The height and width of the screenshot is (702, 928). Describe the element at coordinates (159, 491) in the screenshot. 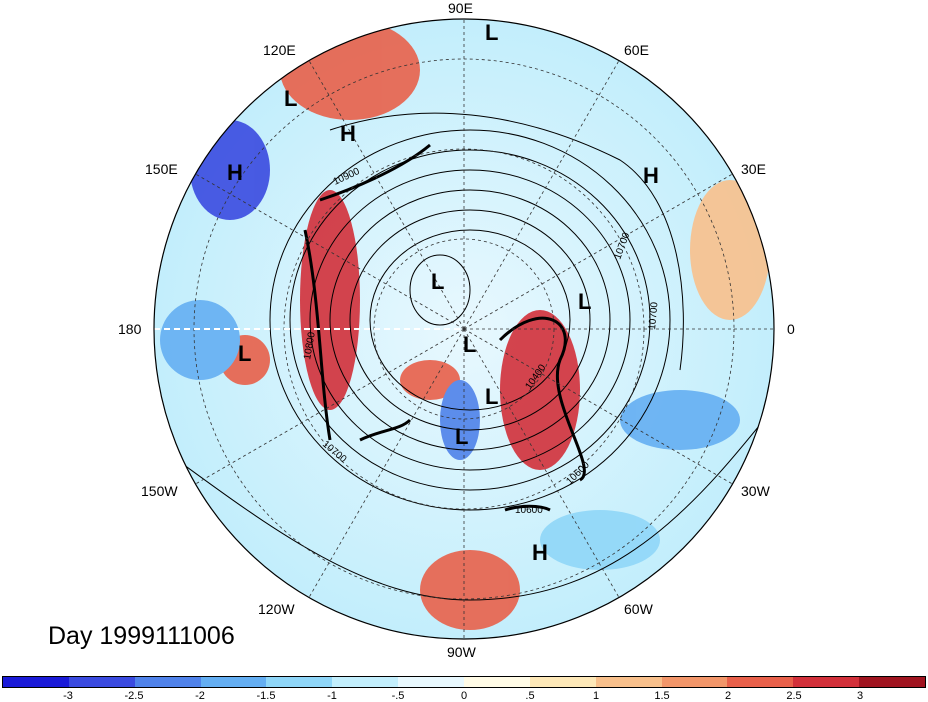

I see `lon-label-150w: 150W` at that location.